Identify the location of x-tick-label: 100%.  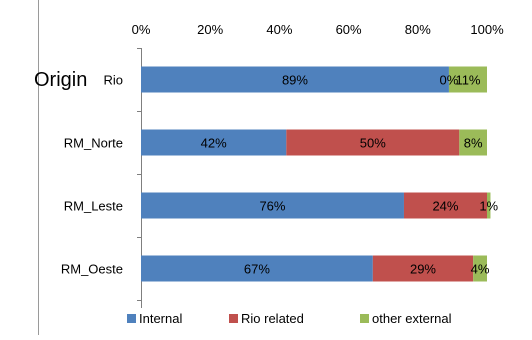
(487, 29).